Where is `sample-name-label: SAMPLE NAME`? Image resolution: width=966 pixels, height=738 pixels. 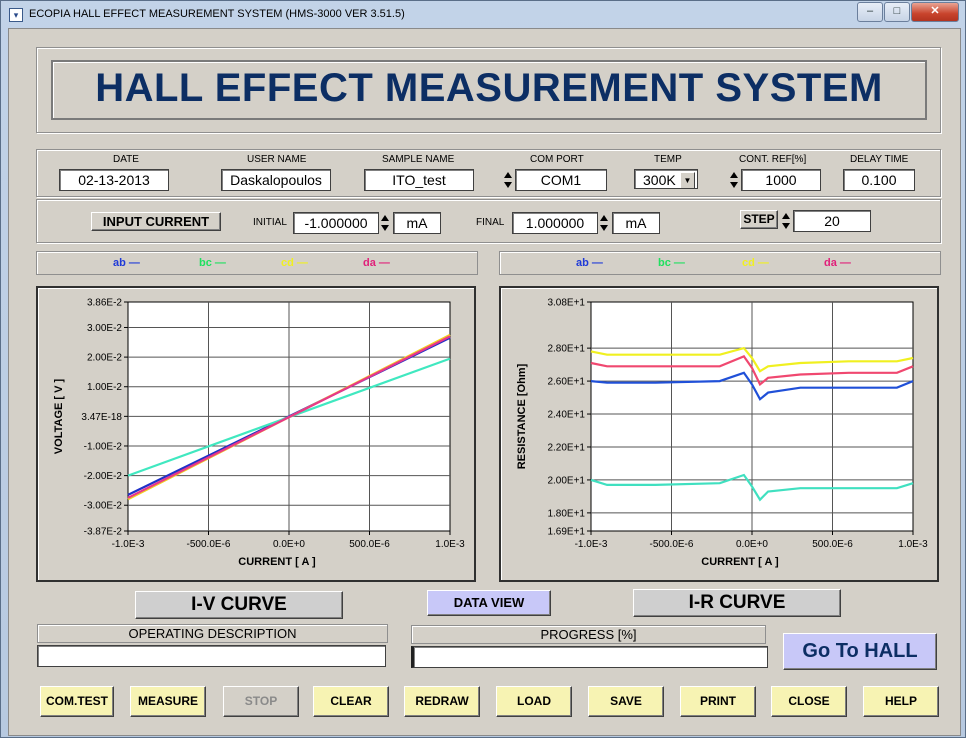 sample-name-label: SAMPLE NAME is located at coordinates (418, 159).